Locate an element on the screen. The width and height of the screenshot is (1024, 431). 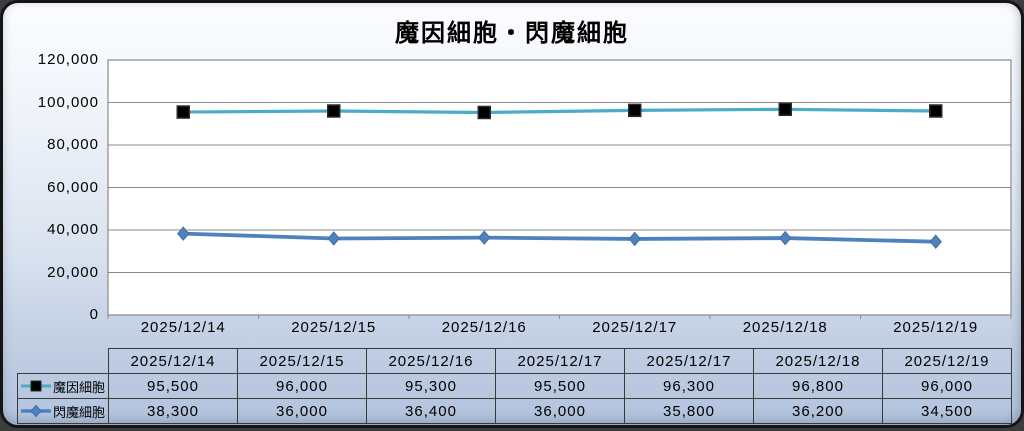
x-axis-label: 2025/12/17 is located at coordinates (635, 327).